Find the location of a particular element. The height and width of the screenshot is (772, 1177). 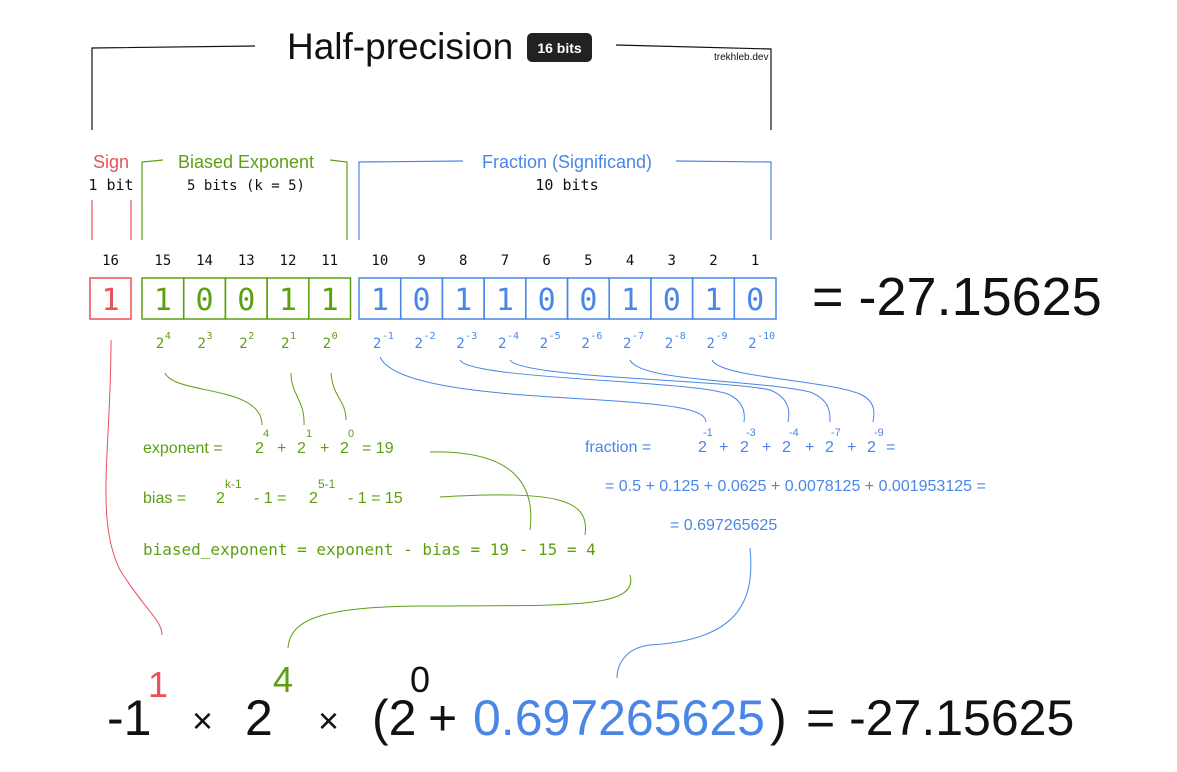

final-plus: + is located at coordinates (442, 718).